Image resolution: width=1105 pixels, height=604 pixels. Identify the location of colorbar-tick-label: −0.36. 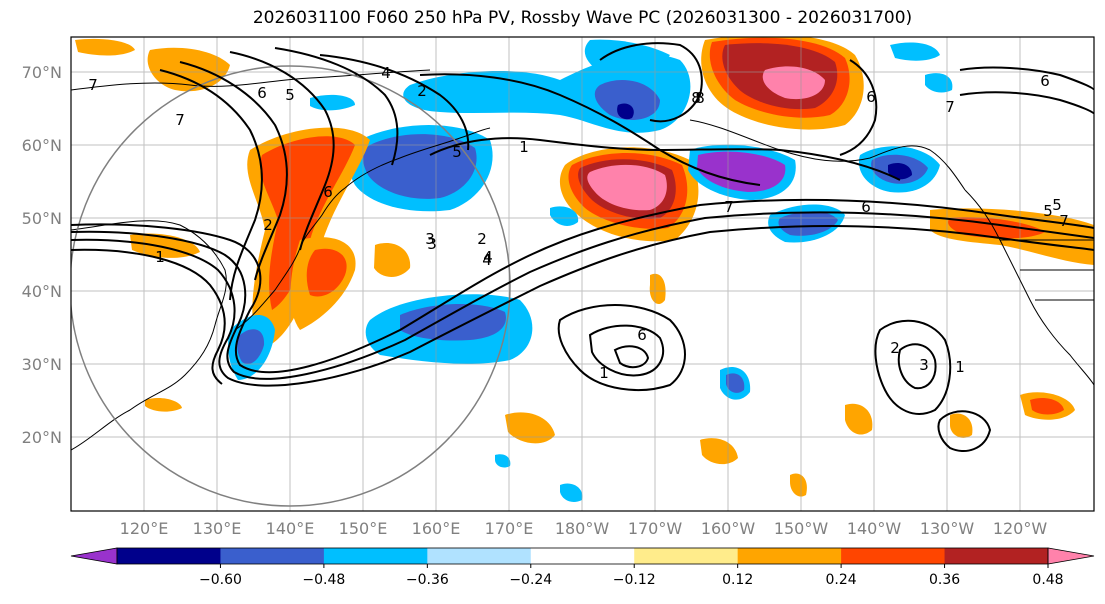
(427, 580).